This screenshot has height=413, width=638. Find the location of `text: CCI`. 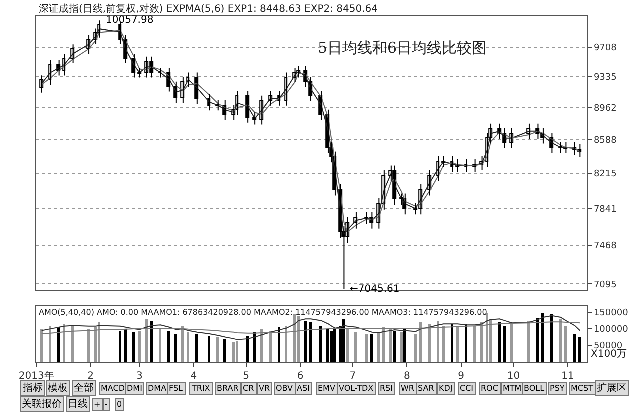

text: CCI is located at coordinates (467, 388).